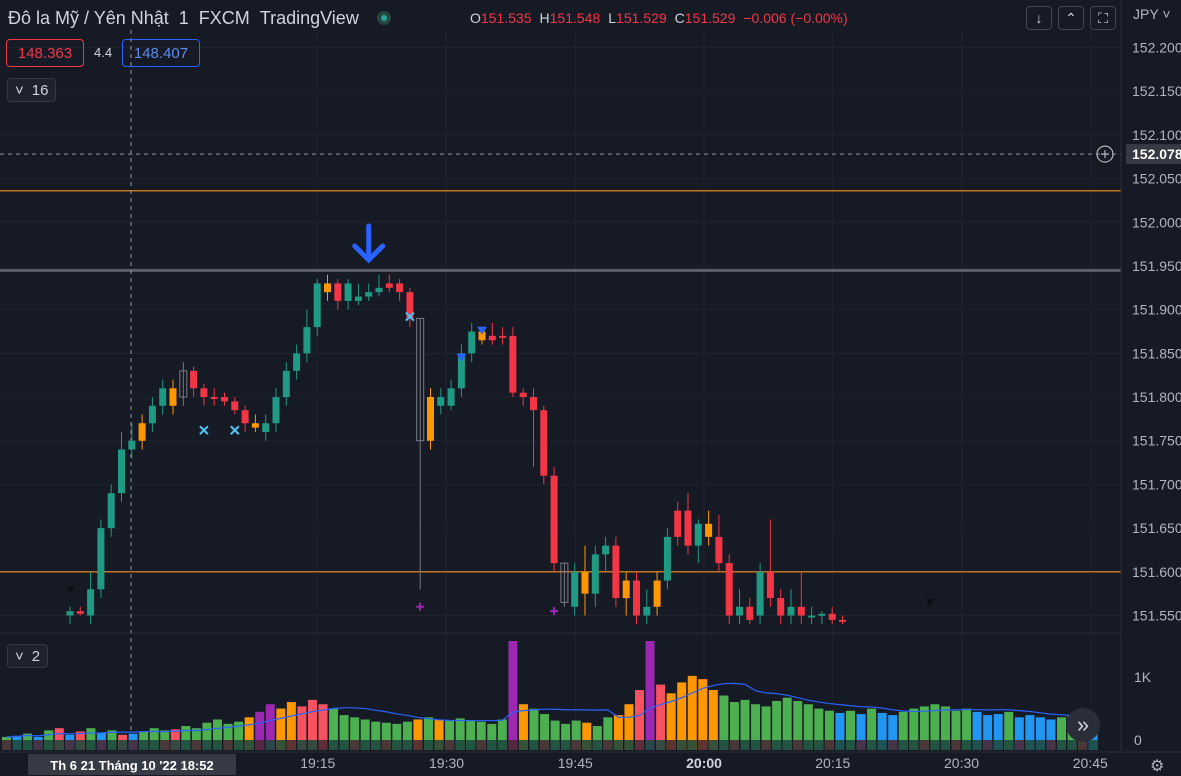 This screenshot has height=776, width=1181. Describe the element at coordinates (1157, 766) in the screenshot. I see `gear-icon: ⚙` at that location.